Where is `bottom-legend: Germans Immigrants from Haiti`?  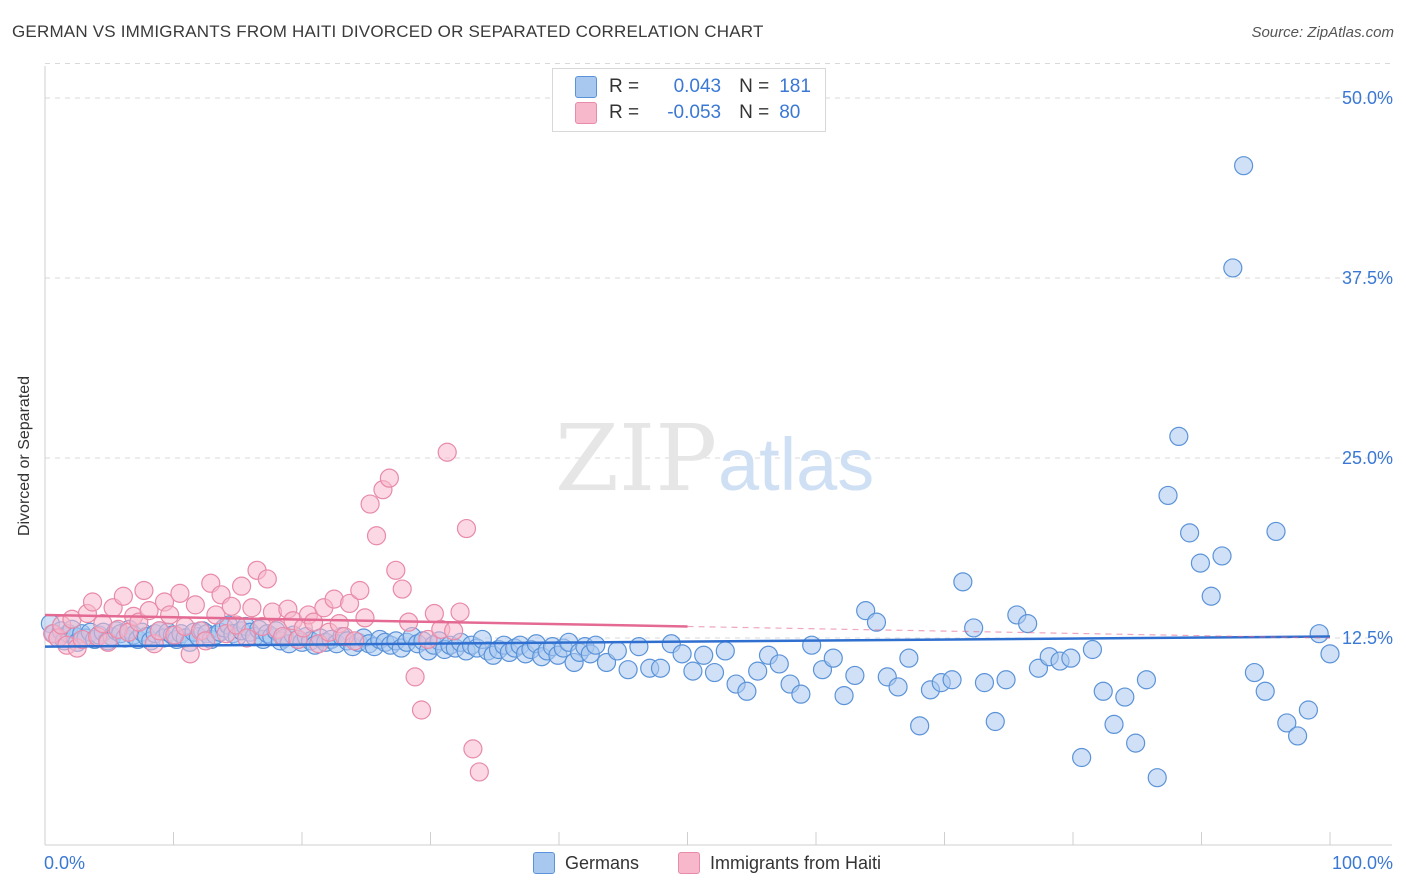
bottom-legend: Germans Immigrants from Haiti is located at coordinates (703, 864).